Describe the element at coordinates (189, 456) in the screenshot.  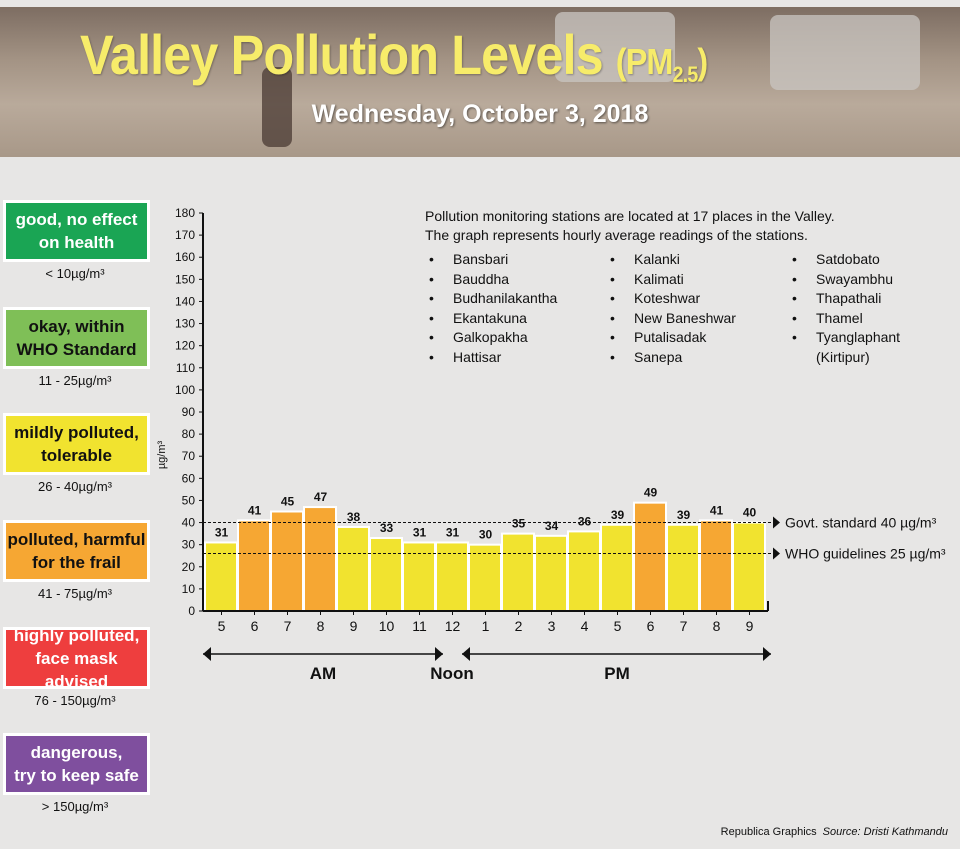
I see `y-tick-label: 70` at that location.